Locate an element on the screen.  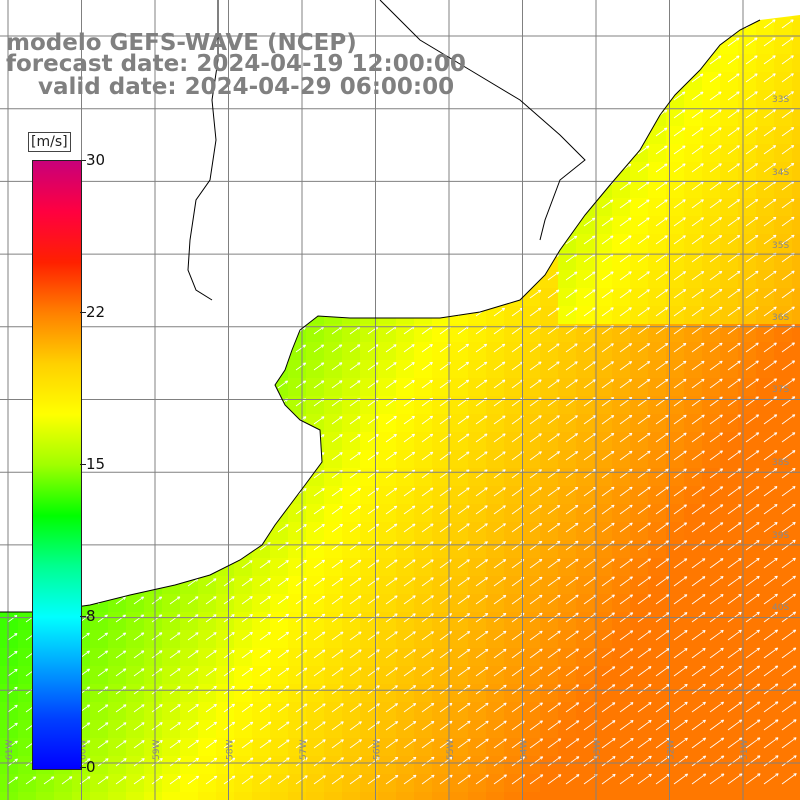
lon-label: 58W is located at coordinates (231, 750).